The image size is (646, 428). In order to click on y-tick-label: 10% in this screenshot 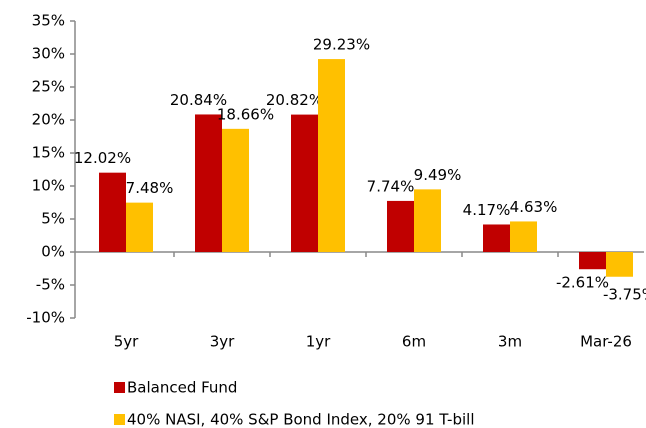, I will do `click(48, 186)`.